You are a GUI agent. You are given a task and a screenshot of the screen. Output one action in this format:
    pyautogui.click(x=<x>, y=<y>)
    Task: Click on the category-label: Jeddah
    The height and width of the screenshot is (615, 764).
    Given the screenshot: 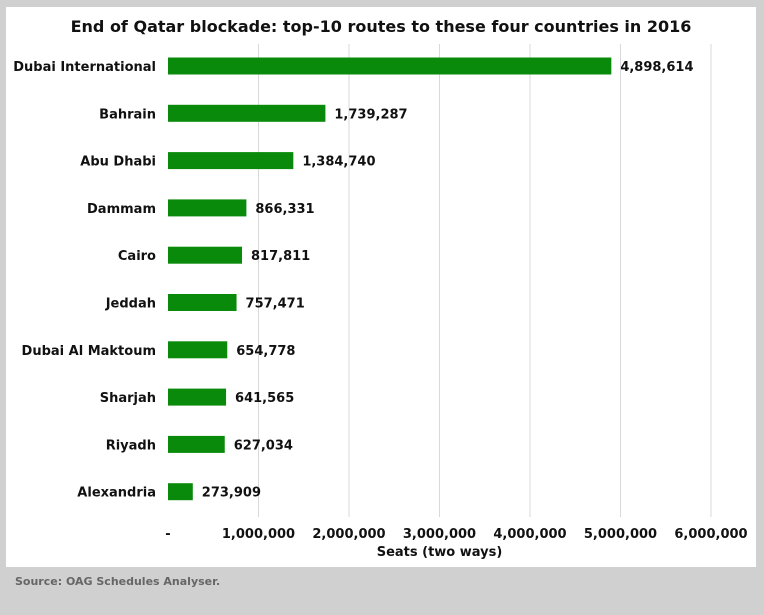 What is the action you would take?
    pyautogui.click(x=130, y=304)
    